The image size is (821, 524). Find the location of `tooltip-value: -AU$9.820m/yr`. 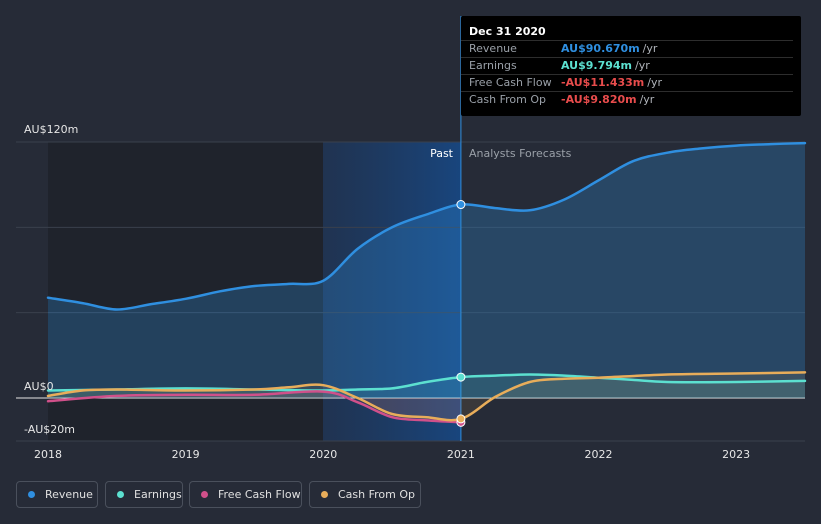

tooltip-value: -AU$9.820m/yr is located at coordinates (608, 99).